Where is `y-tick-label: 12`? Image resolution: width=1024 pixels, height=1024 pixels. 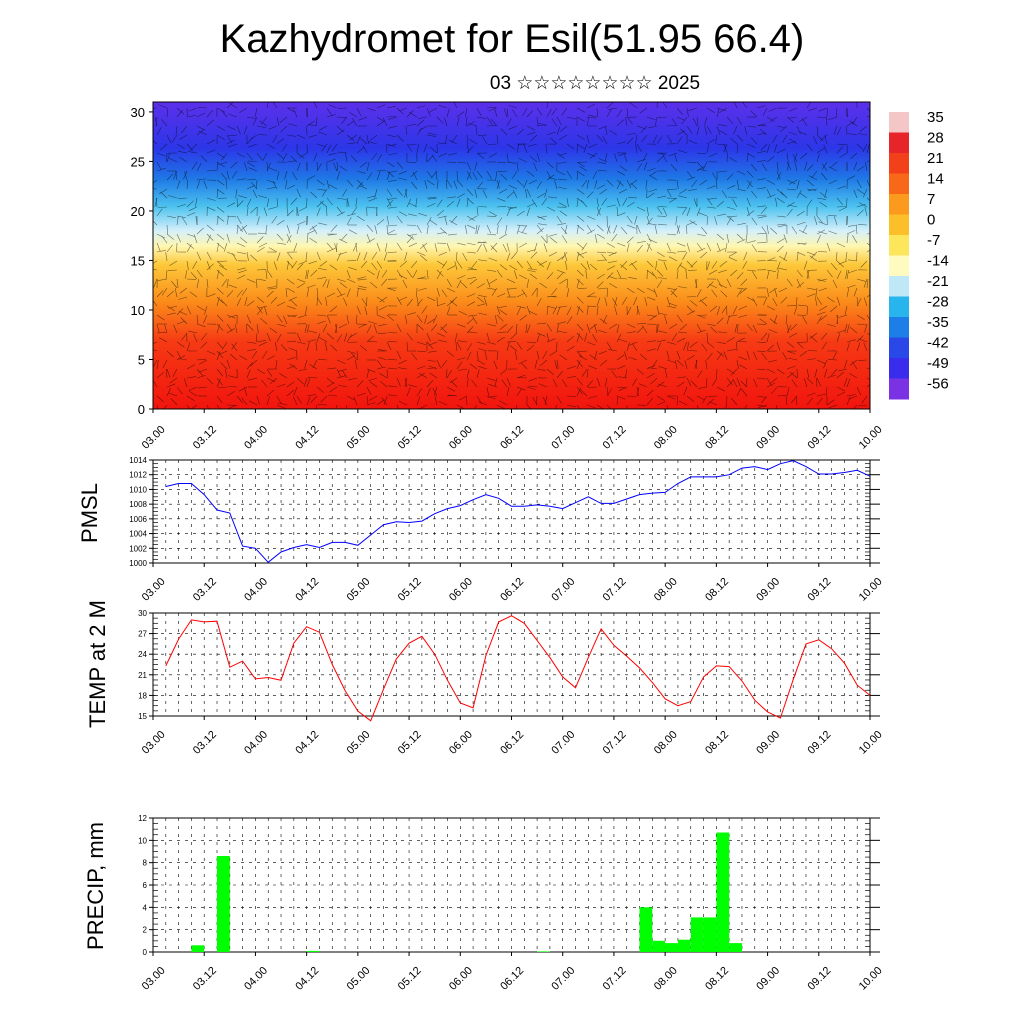 y-tick-label: 12 is located at coordinates (142, 818).